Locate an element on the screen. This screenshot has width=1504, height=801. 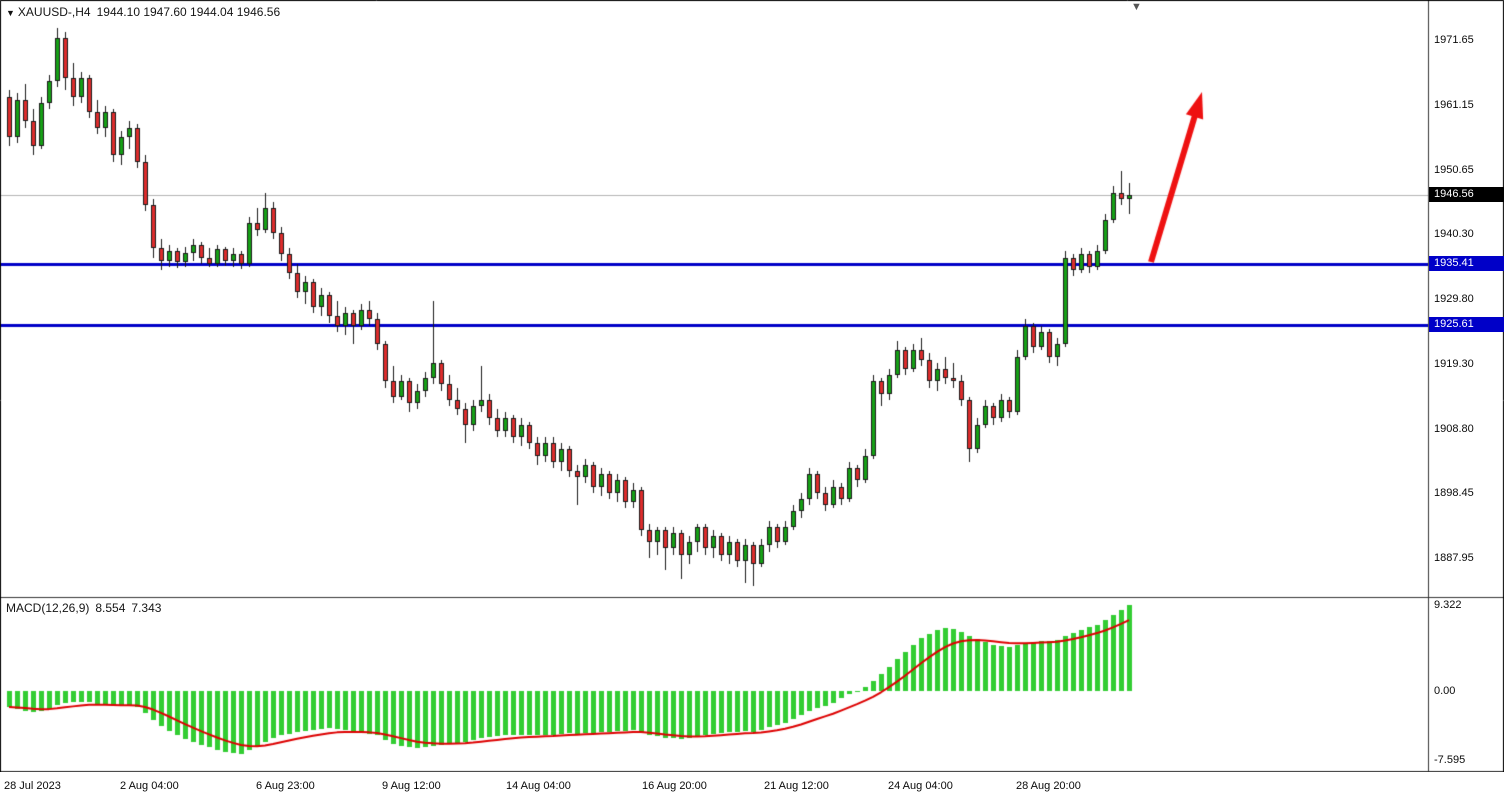
chart-shift-marker-icon: ▼ is located at coordinates (1136, 7).